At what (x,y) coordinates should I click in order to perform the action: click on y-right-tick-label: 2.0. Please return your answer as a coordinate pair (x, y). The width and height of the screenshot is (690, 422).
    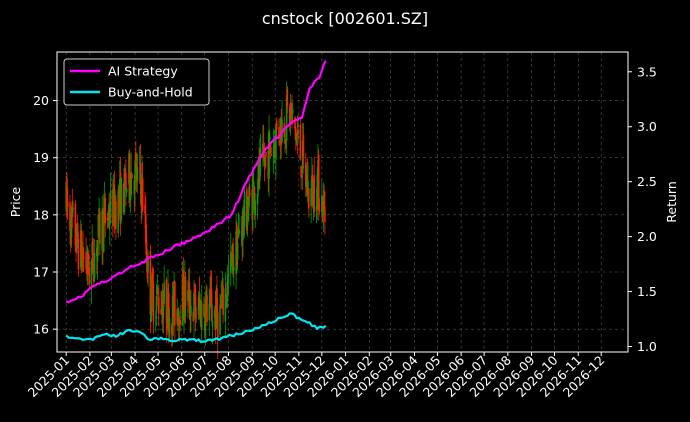
    Looking at the image, I should click on (647, 236).